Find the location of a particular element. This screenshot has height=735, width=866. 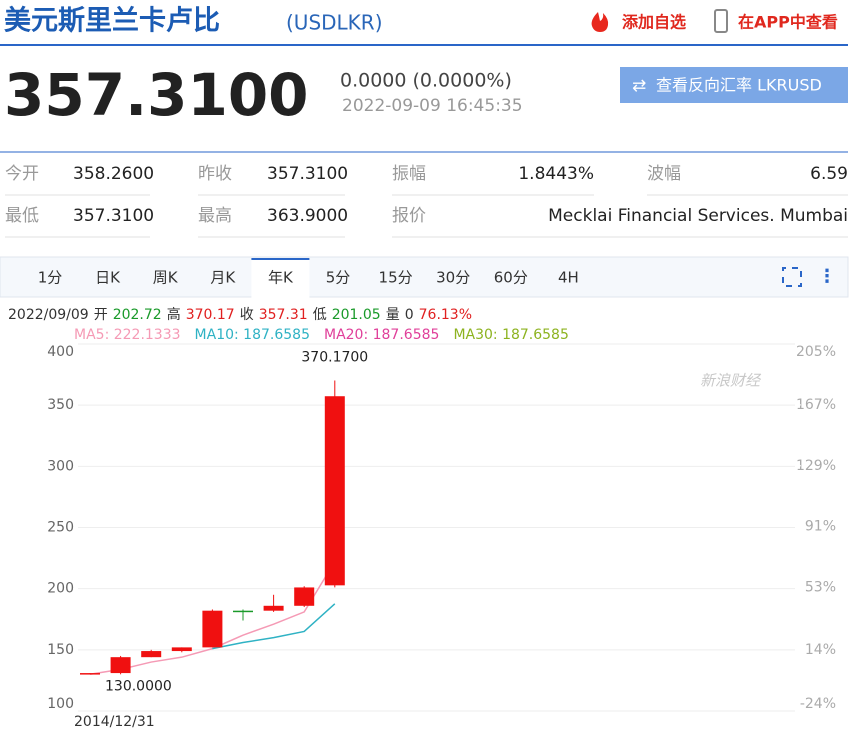

stat-value: 363.9000 is located at coordinates (307, 216).